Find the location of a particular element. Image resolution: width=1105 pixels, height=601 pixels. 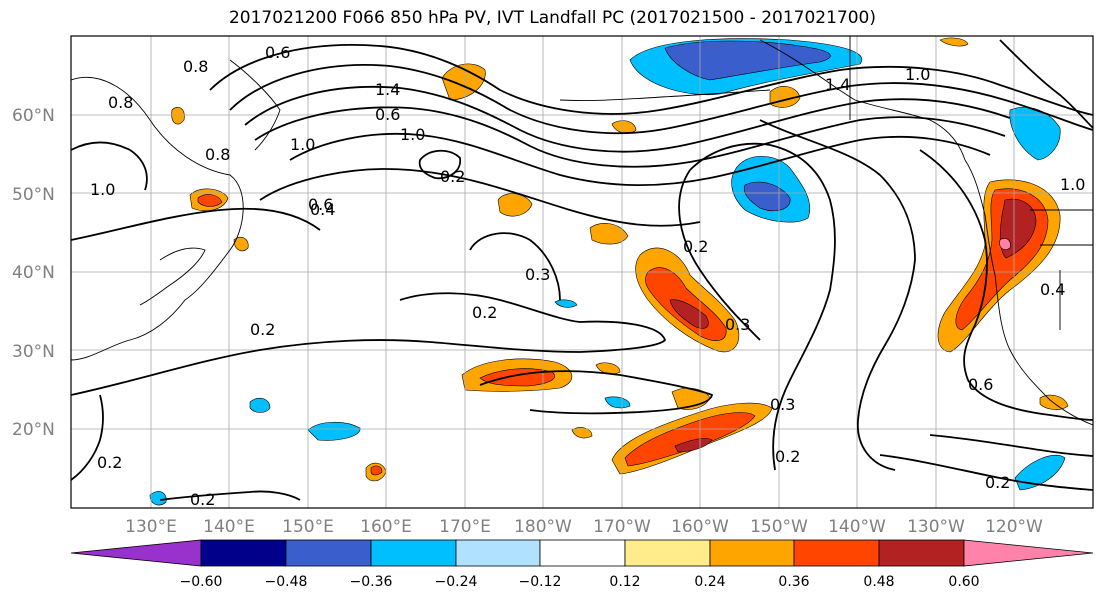

coast-uswest is located at coordinates (1043, 350).